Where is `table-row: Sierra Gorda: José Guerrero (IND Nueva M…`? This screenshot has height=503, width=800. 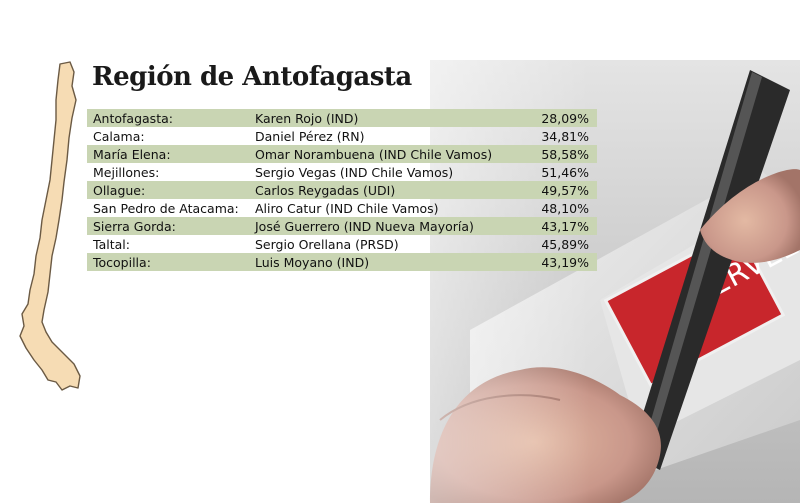 table-row: Sierra Gorda: José Guerrero (IND Nueva M… is located at coordinates (342, 226).